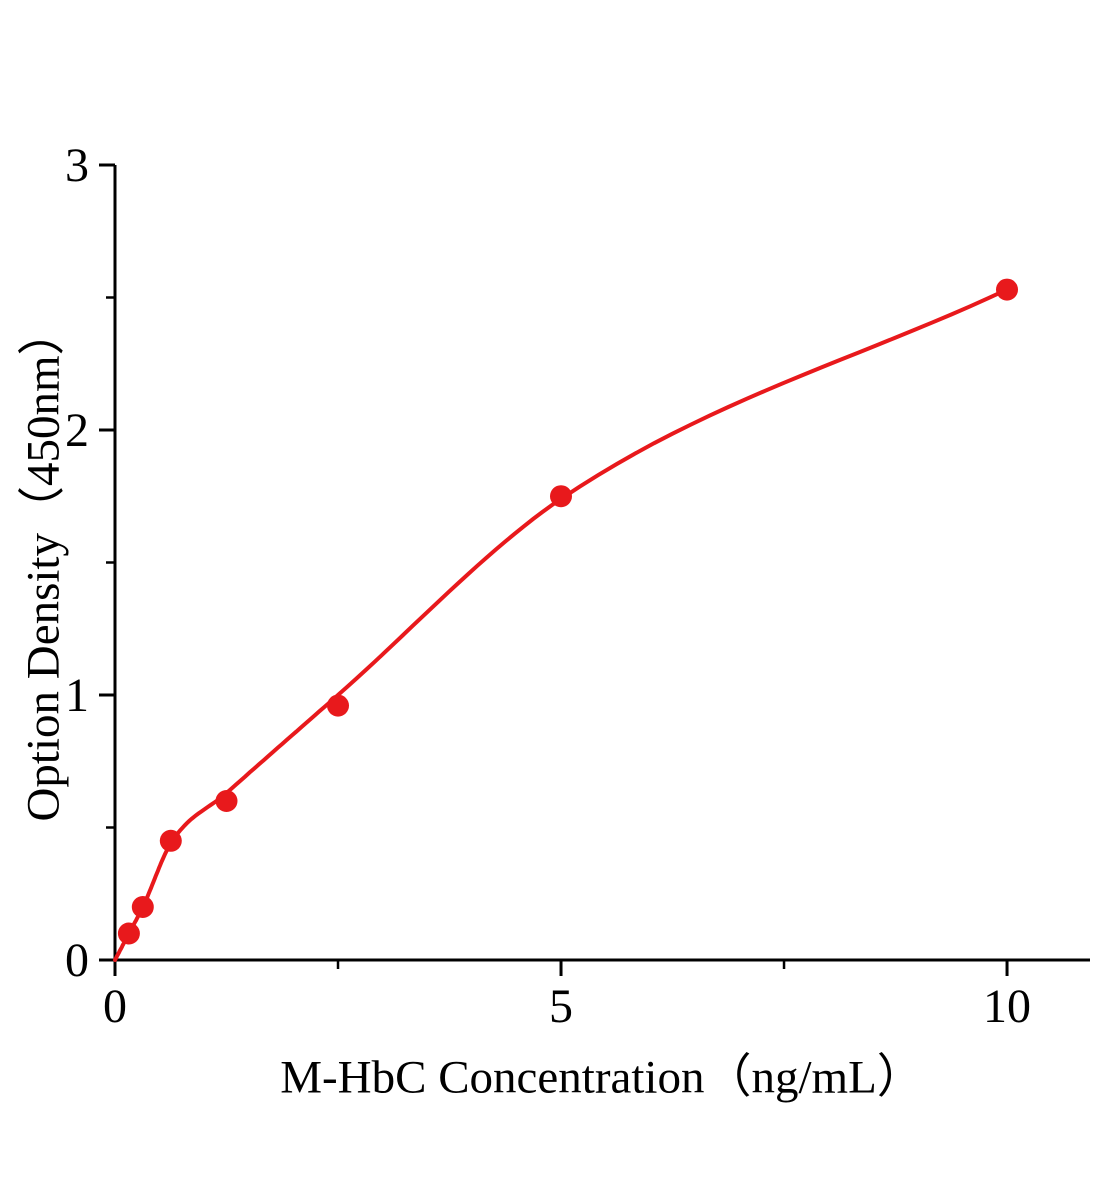 Image resolution: width=1104 pixels, height=1200 pixels. Describe the element at coordinates (77, 165) in the screenshot. I see `y-tick-label: 3` at that location.